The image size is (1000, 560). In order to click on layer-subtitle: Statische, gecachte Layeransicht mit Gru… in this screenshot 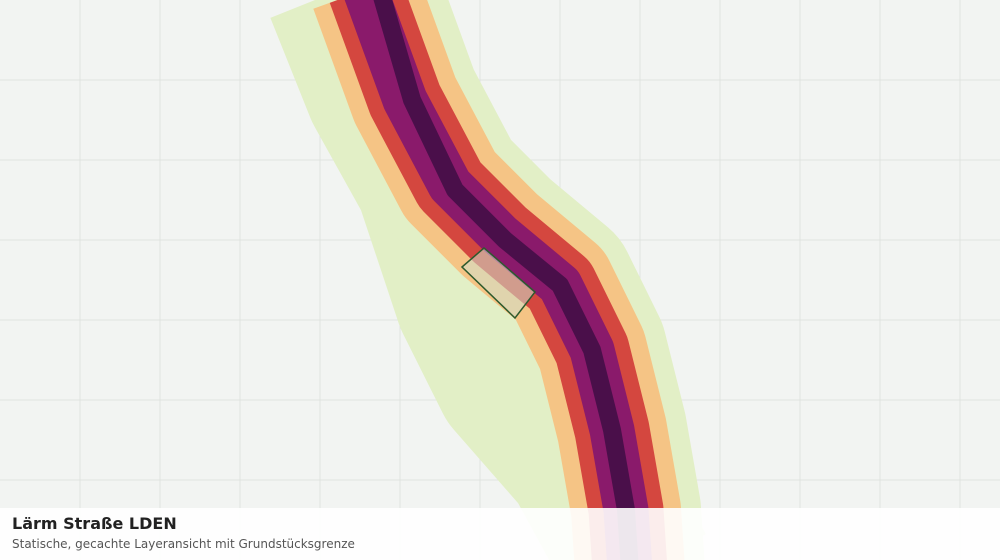, I will do `click(183, 544)`.